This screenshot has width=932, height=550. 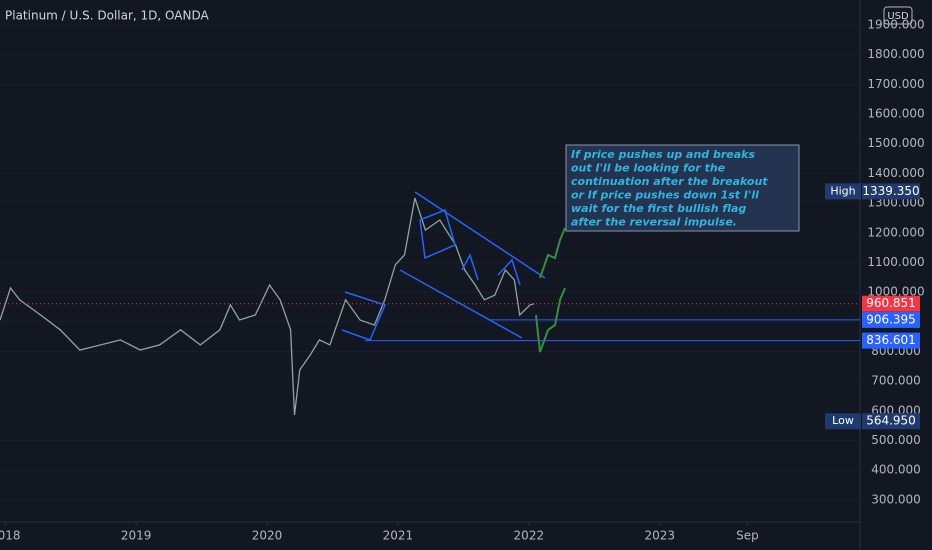 I want to click on level-label: 836.601, so click(x=891, y=340).